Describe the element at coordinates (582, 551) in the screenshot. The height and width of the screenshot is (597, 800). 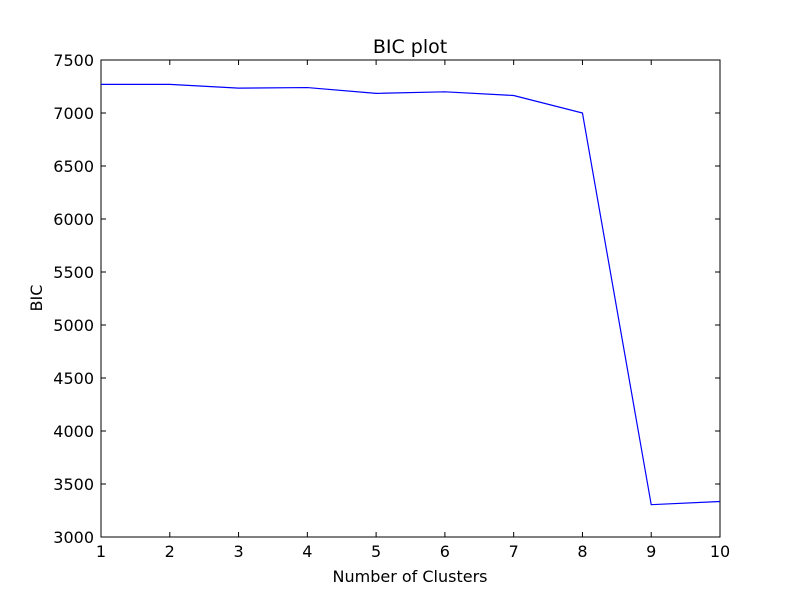
I see `x-tick-label: 8` at that location.